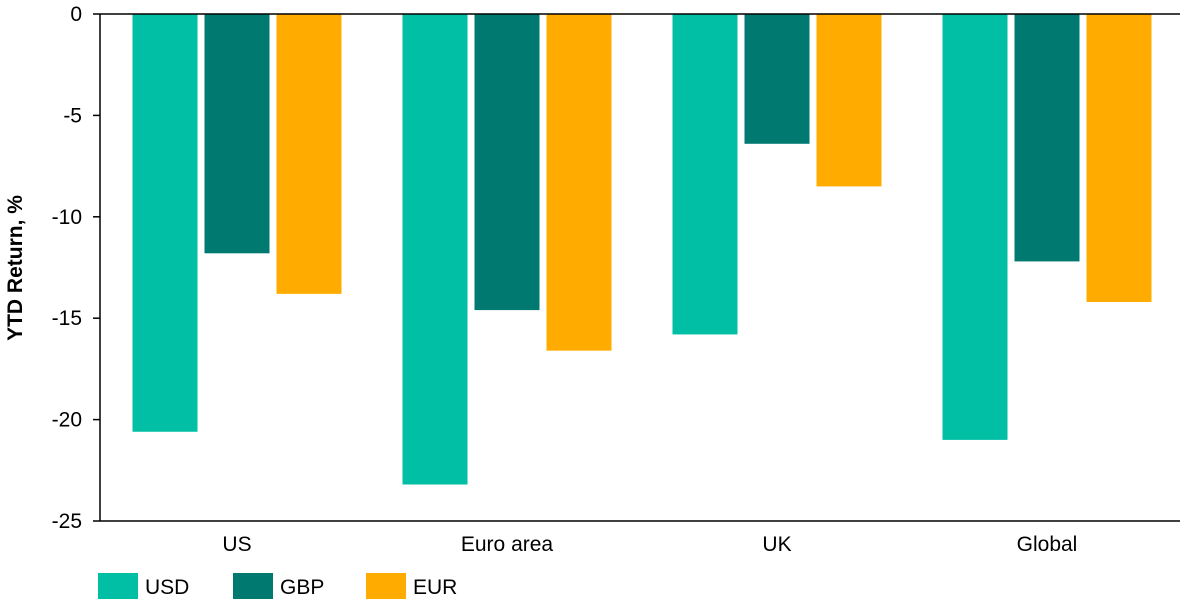 The width and height of the screenshot is (1200, 600). Describe the element at coordinates (67, 318) in the screenshot. I see `y-tick-label: -15` at that location.